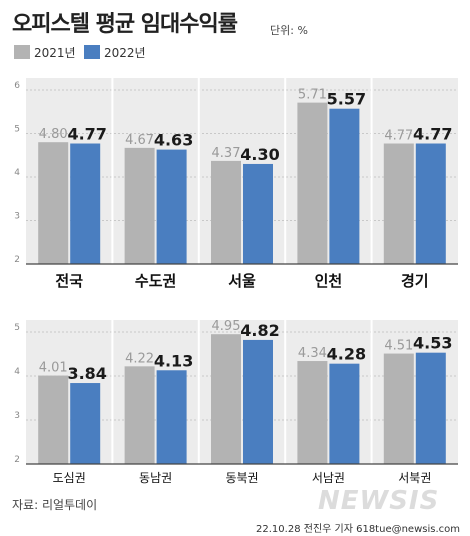 The width and height of the screenshot is (470, 536). What do you see at coordinates (92, 52) in the screenshot?
I see `legend-swatch-2022` at bounding box center [92, 52].